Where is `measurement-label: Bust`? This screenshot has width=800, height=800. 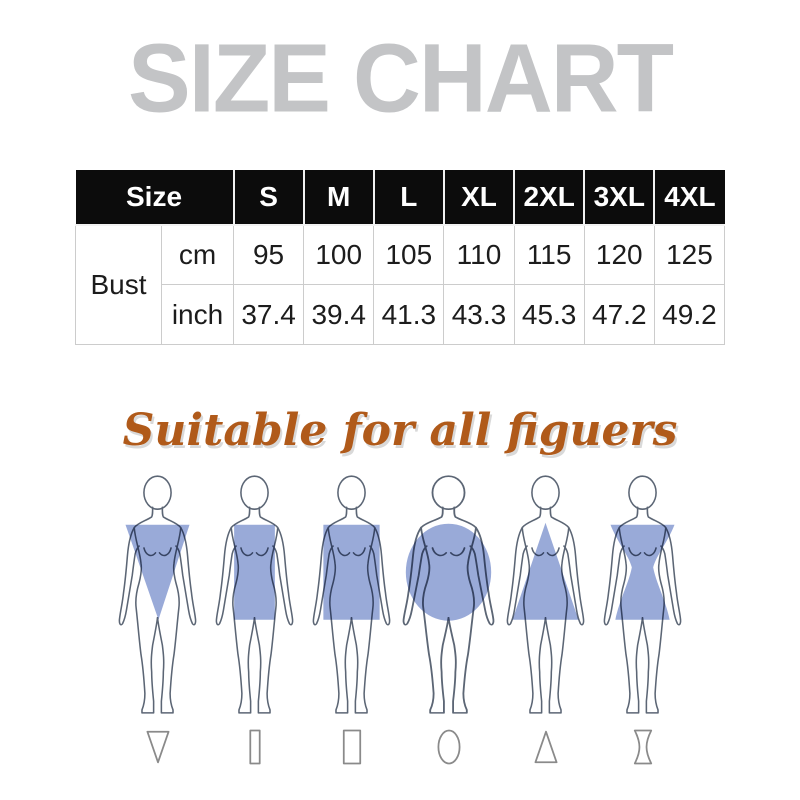 measurement-label: Bust is located at coordinates (118, 285).